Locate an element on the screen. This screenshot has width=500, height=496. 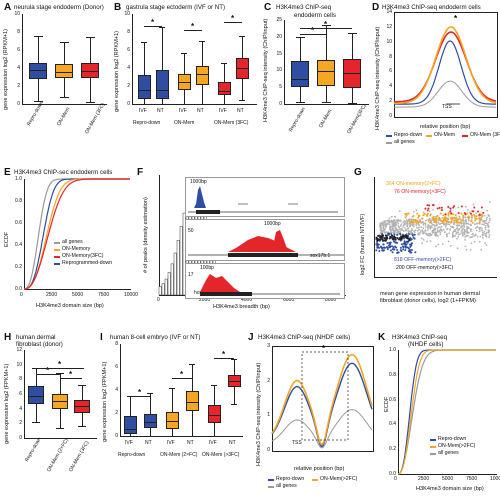
annotation: 364 ON-memory(2×FC) is located at coordinates (413, 184).